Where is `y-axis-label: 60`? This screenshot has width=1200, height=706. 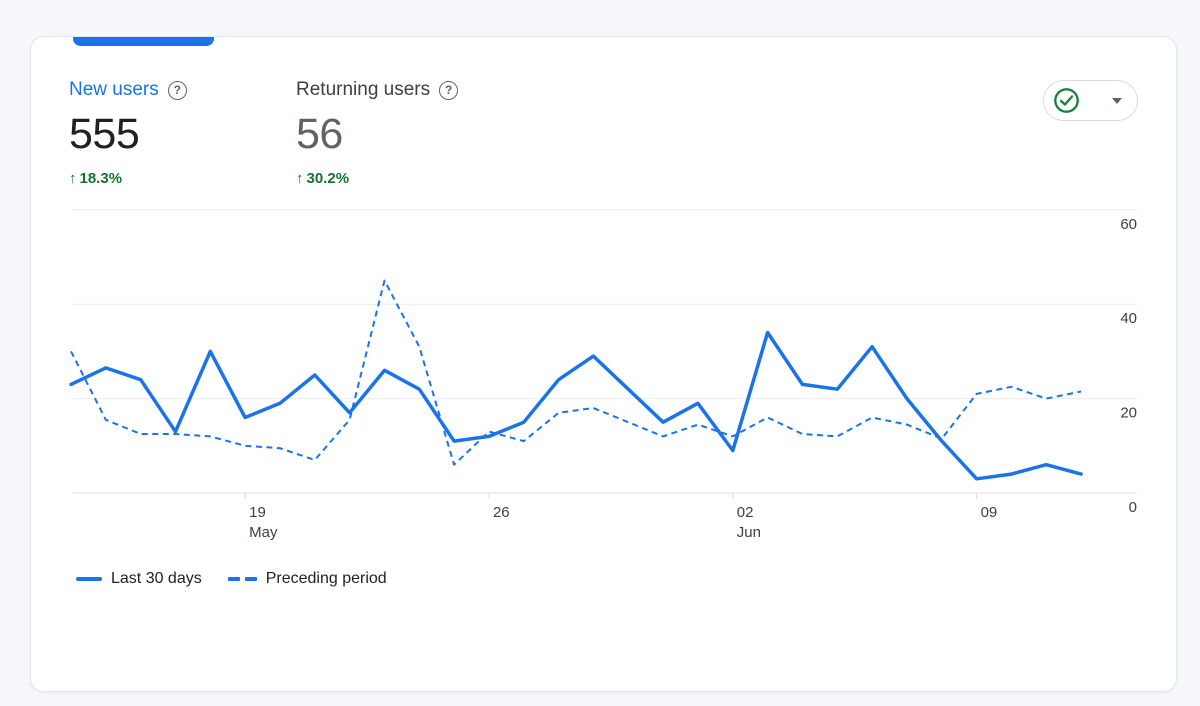
y-axis-label: 60 is located at coordinates (1128, 224).